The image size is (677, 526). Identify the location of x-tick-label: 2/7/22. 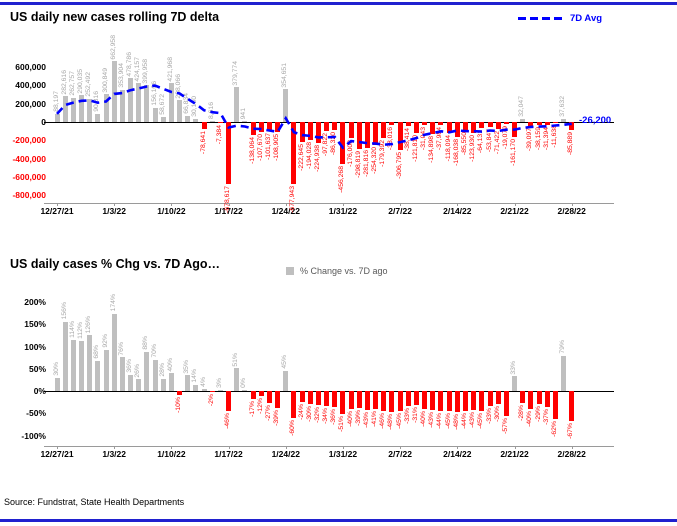
(400, 453).